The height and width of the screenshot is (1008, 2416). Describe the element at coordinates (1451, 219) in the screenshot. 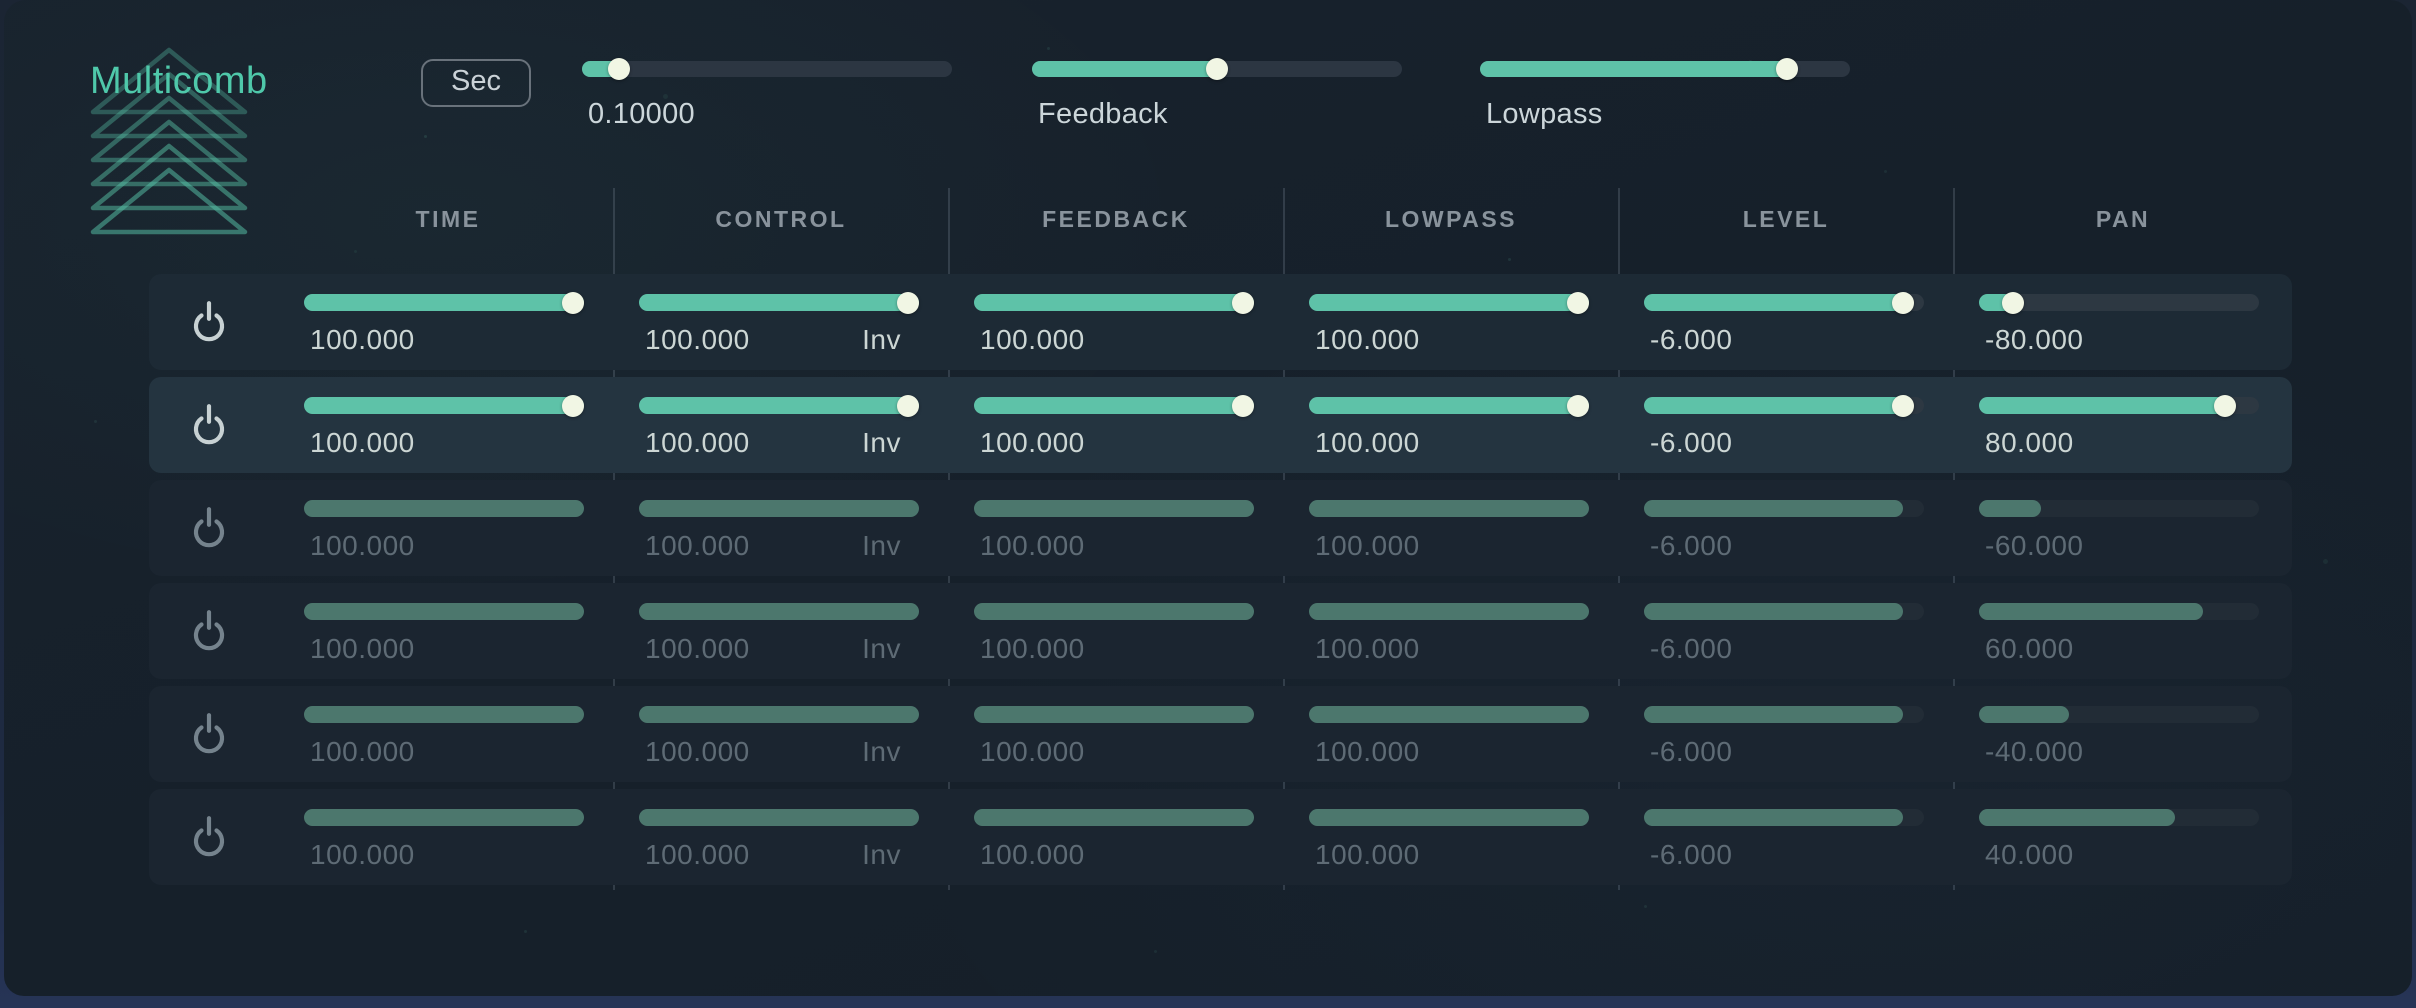

I see `column-header-lowpass: LOWPASS` at that location.